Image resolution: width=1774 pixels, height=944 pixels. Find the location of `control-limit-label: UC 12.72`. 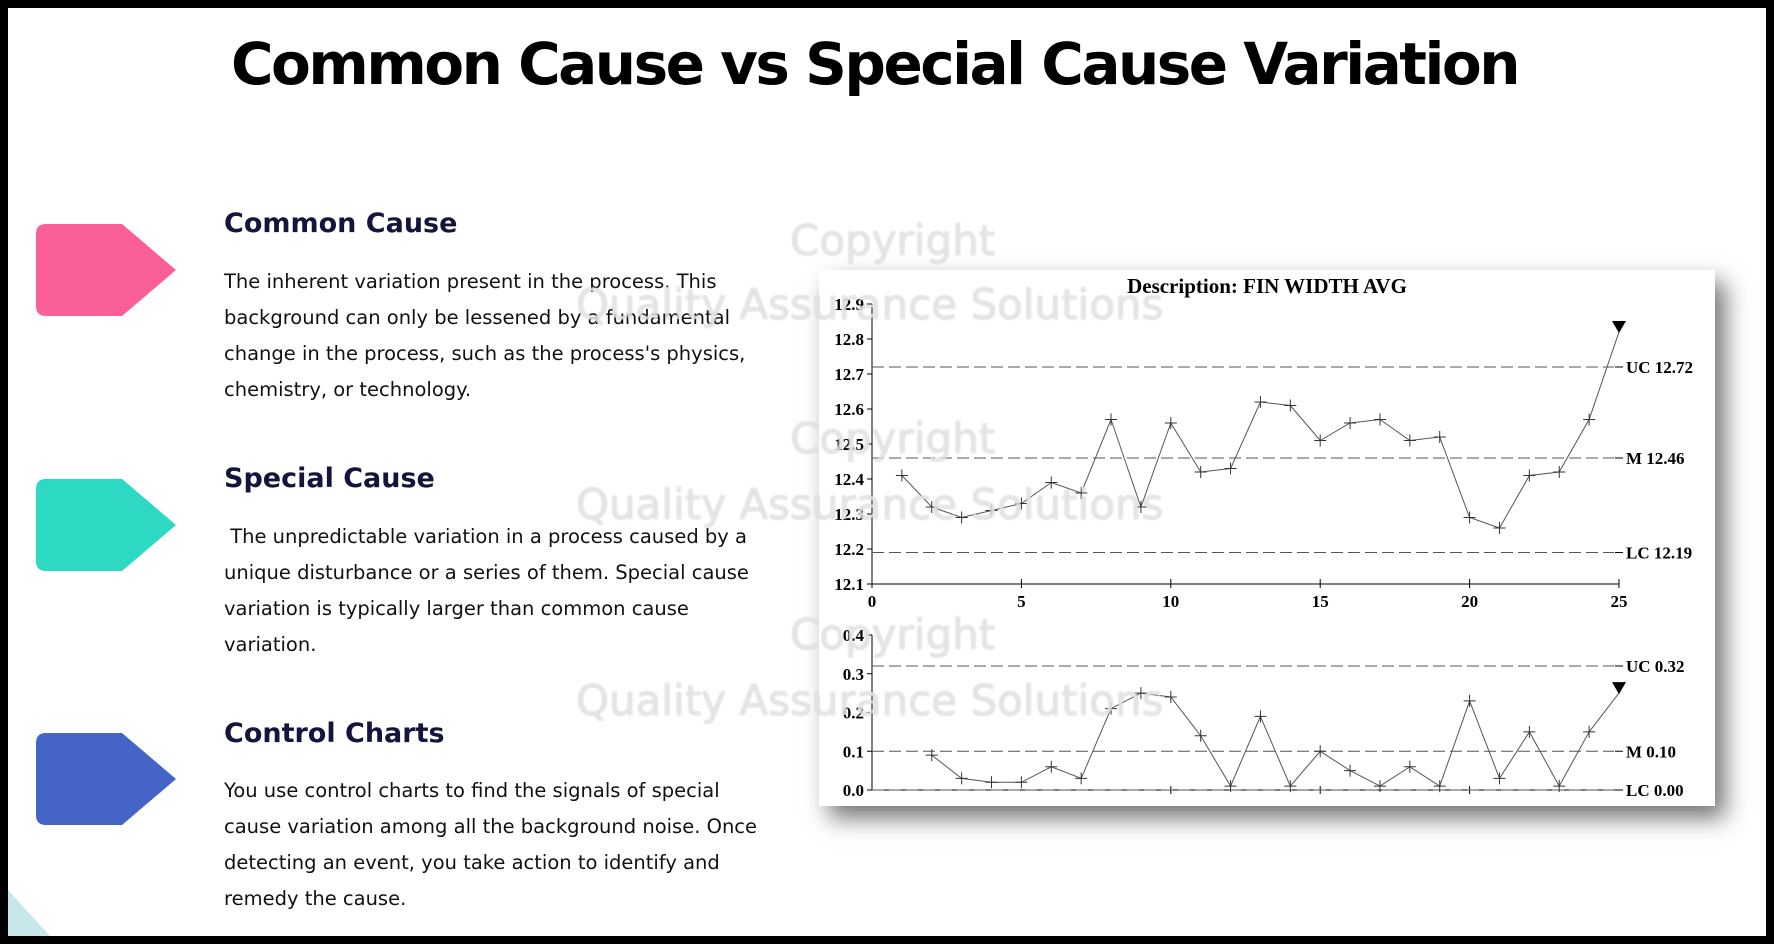

control-limit-label: UC 12.72 is located at coordinates (1659, 367).